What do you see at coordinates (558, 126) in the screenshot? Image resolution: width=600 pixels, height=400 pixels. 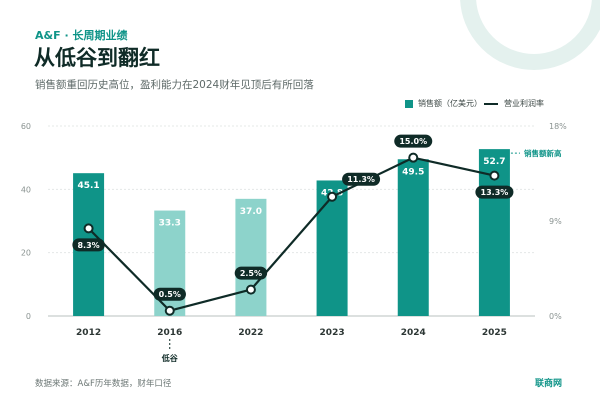 I see `y-right-tick-label: 18%` at bounding box center [558, 126].